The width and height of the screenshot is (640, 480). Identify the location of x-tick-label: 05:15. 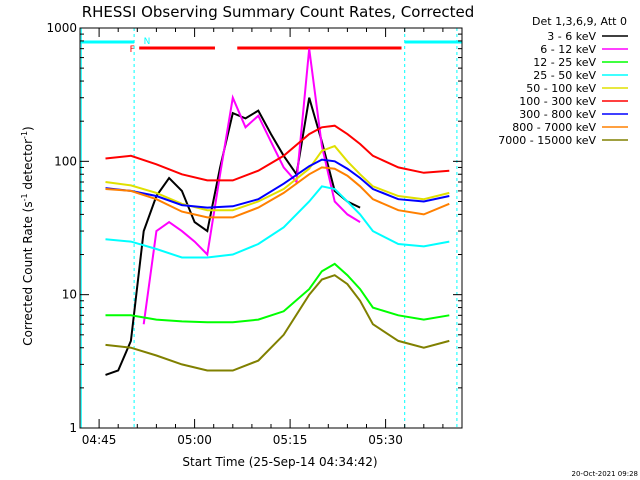
(290, 440).